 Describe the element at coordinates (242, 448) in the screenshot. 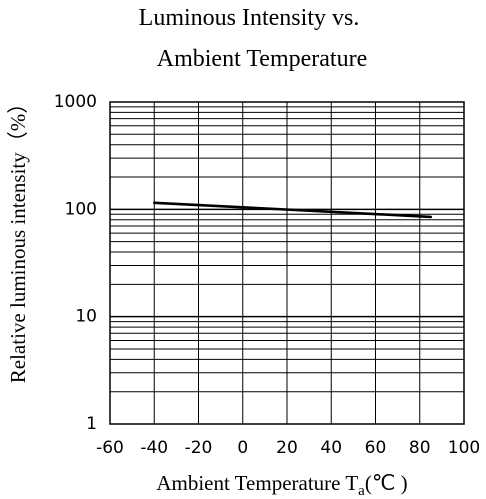

I see `x-tick-label: 0` at that location.